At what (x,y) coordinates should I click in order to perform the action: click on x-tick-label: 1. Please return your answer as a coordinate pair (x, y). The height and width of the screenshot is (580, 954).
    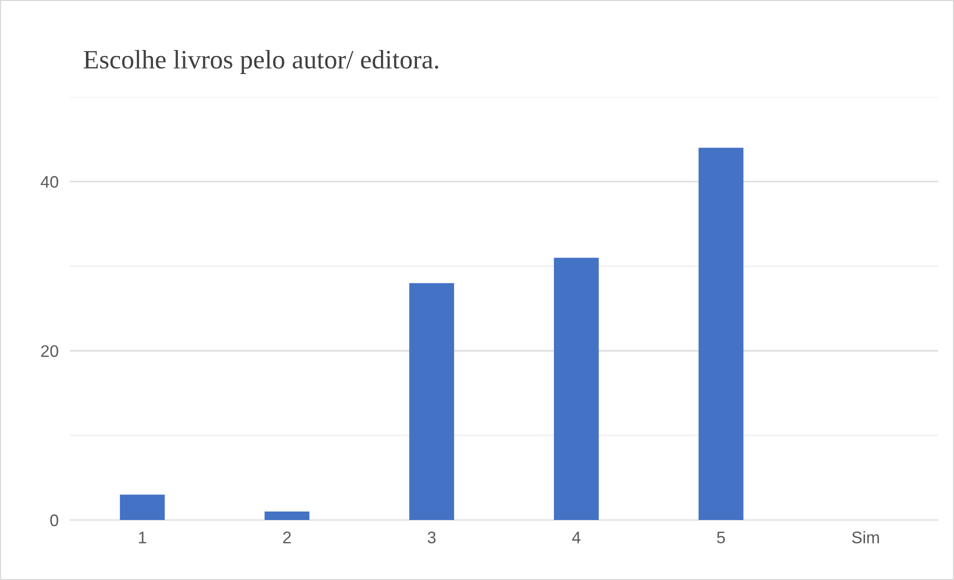
    Looking at the image, I should click on (142, 538).